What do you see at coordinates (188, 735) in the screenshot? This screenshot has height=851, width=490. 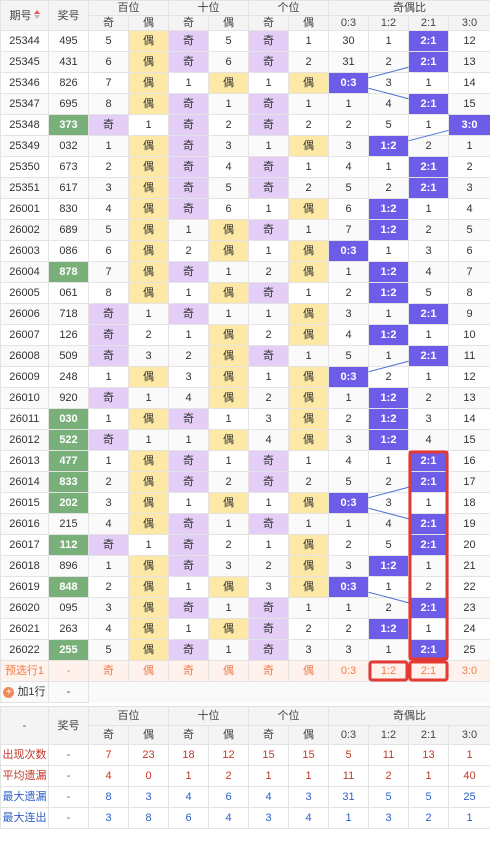 I see `stats-sub-header: 奇` at bounding box center [188, 735].